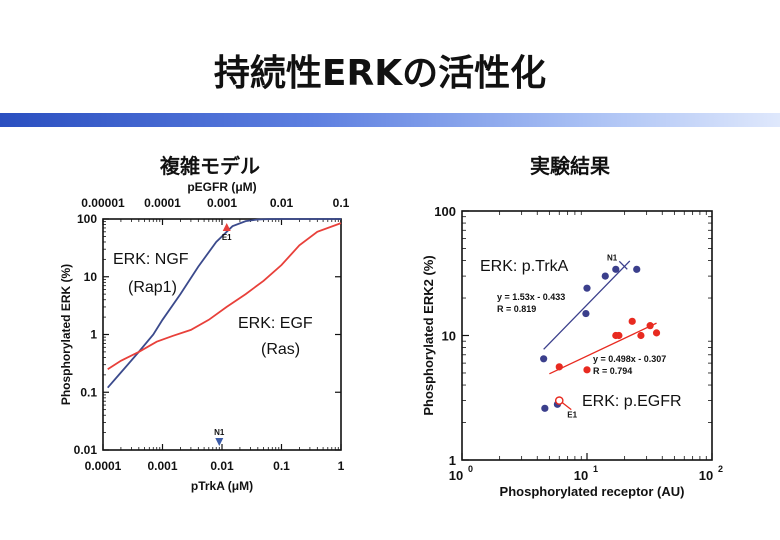 The image size is (780, 540). I want to click on left-x-tick-label: 0.001, so click(162, 466).